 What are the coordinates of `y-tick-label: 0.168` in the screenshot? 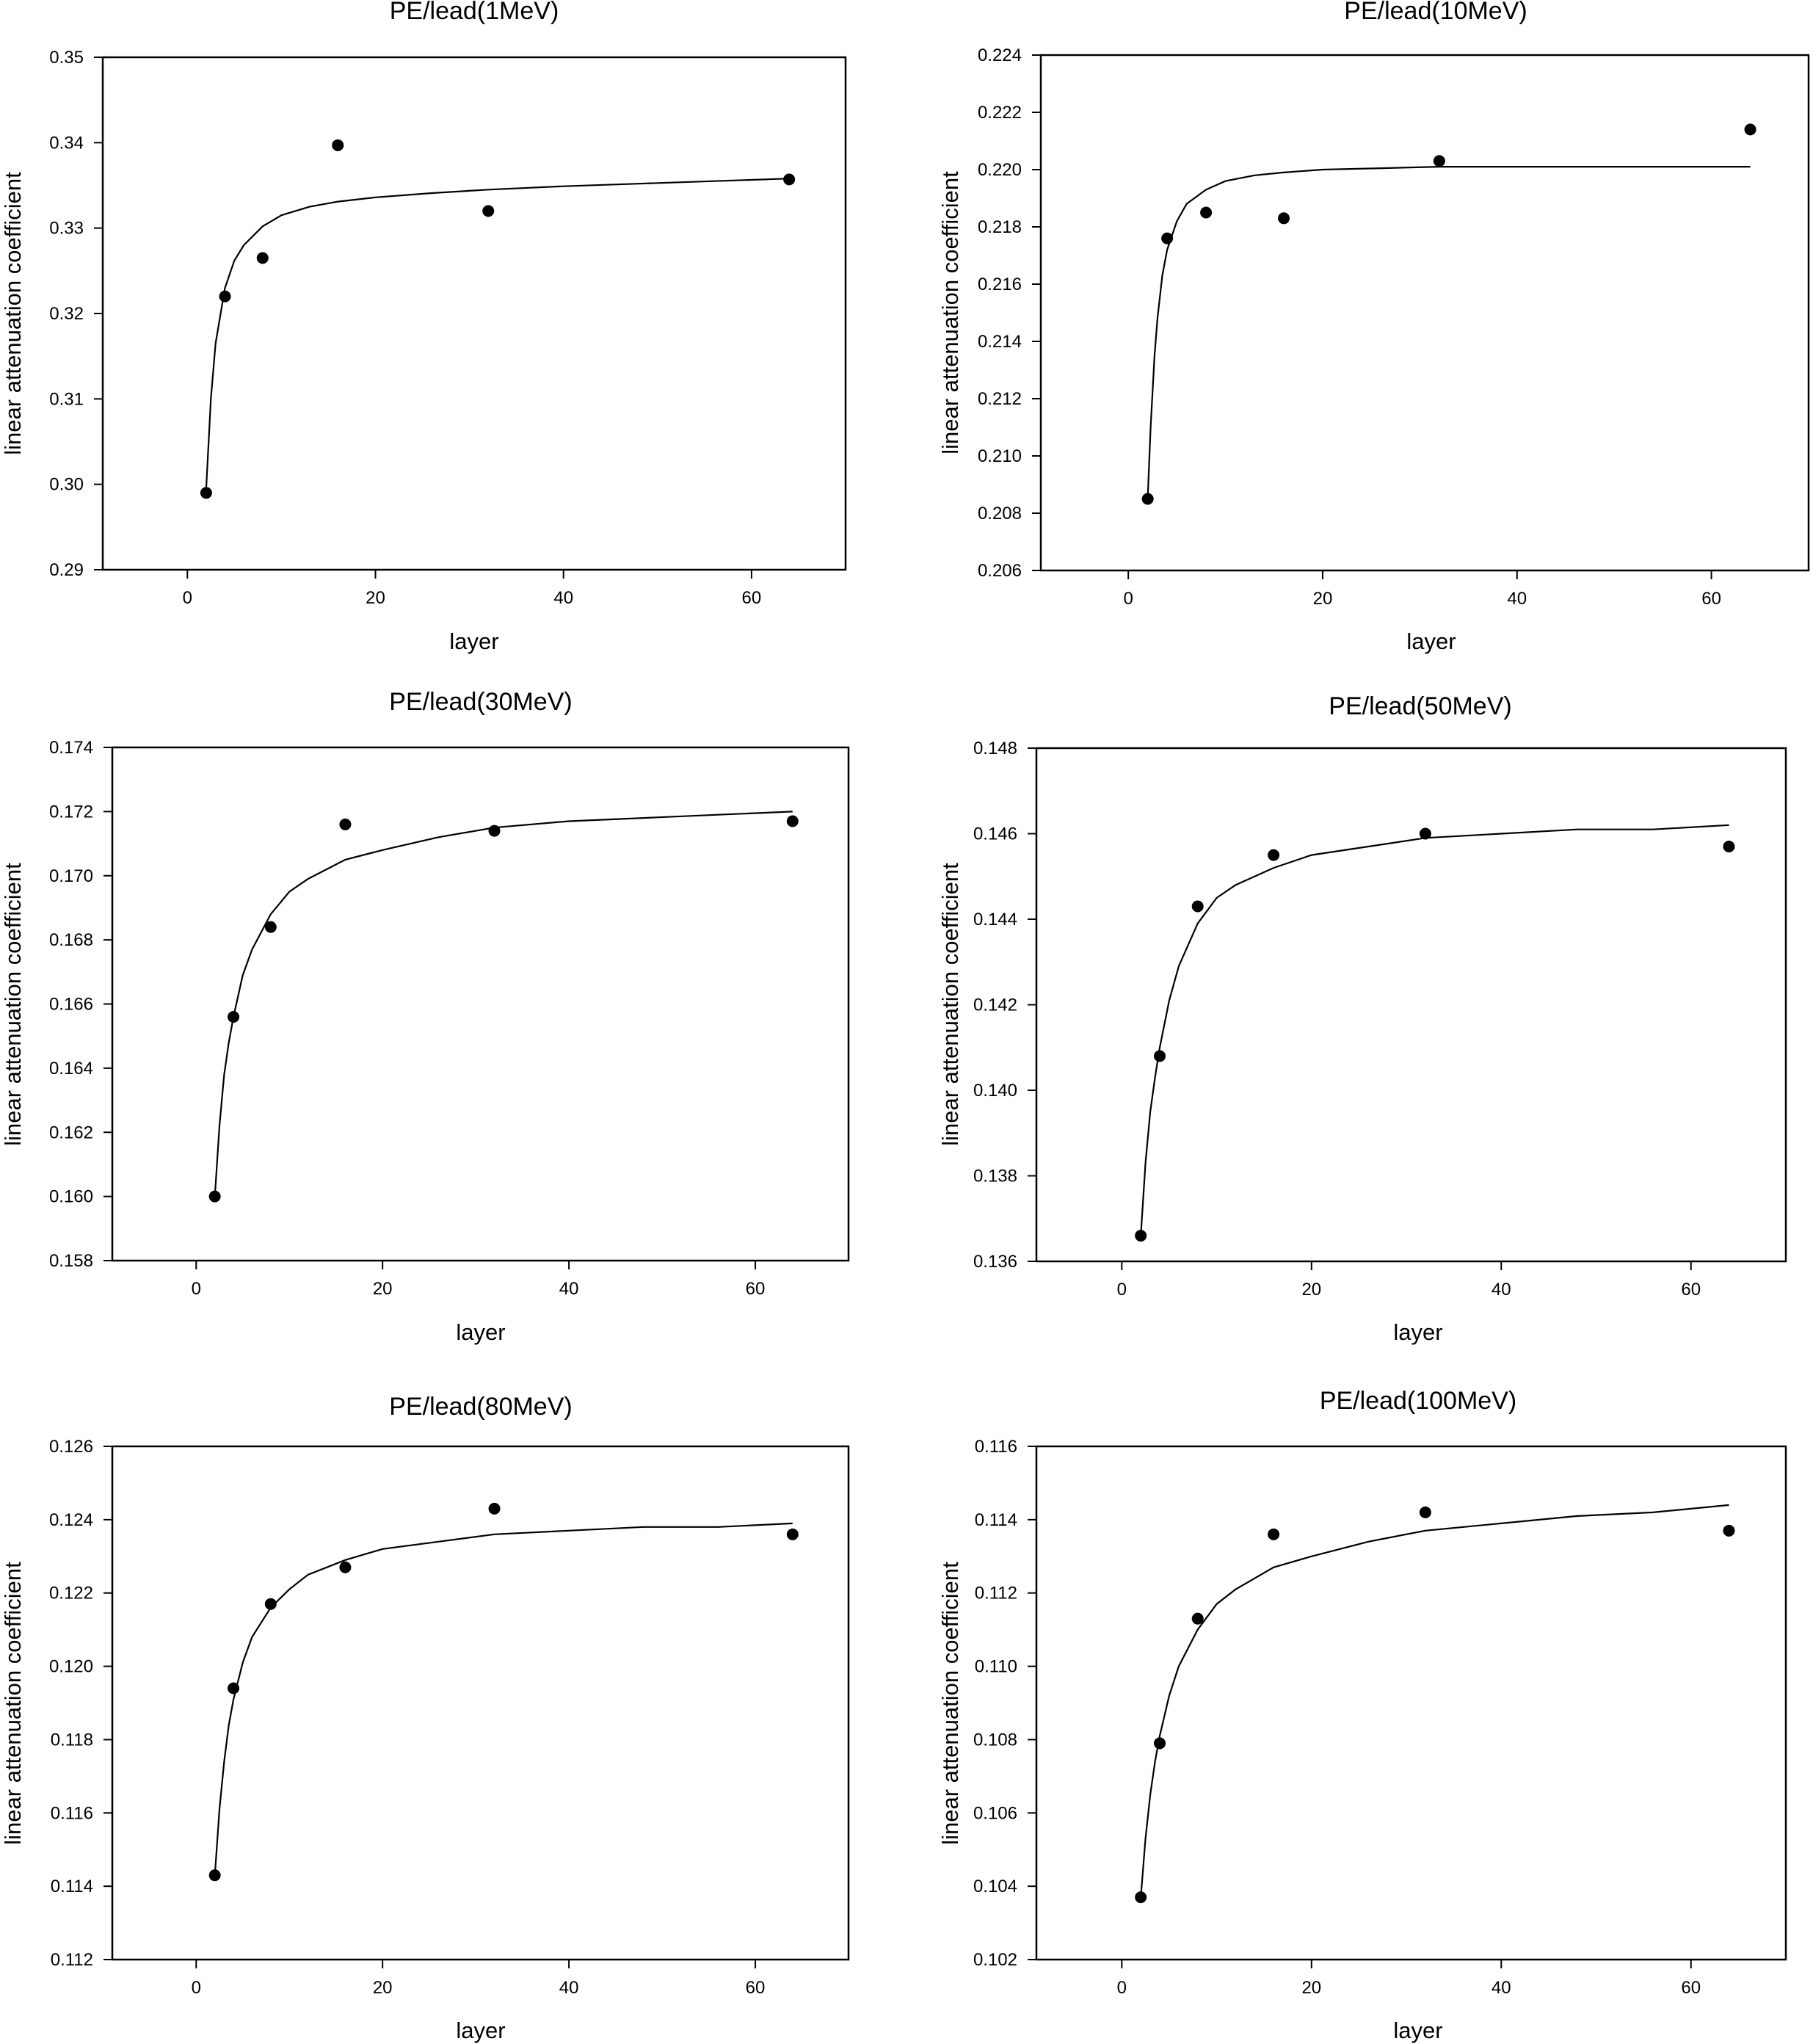 It's located at (71, 940).